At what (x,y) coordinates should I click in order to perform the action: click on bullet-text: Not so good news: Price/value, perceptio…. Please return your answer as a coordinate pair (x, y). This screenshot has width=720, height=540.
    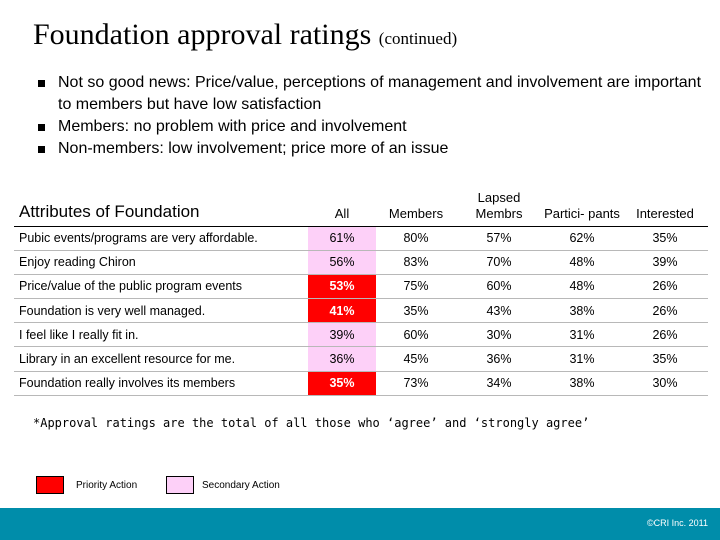
    Looking at the image, I should click on (380, 93).